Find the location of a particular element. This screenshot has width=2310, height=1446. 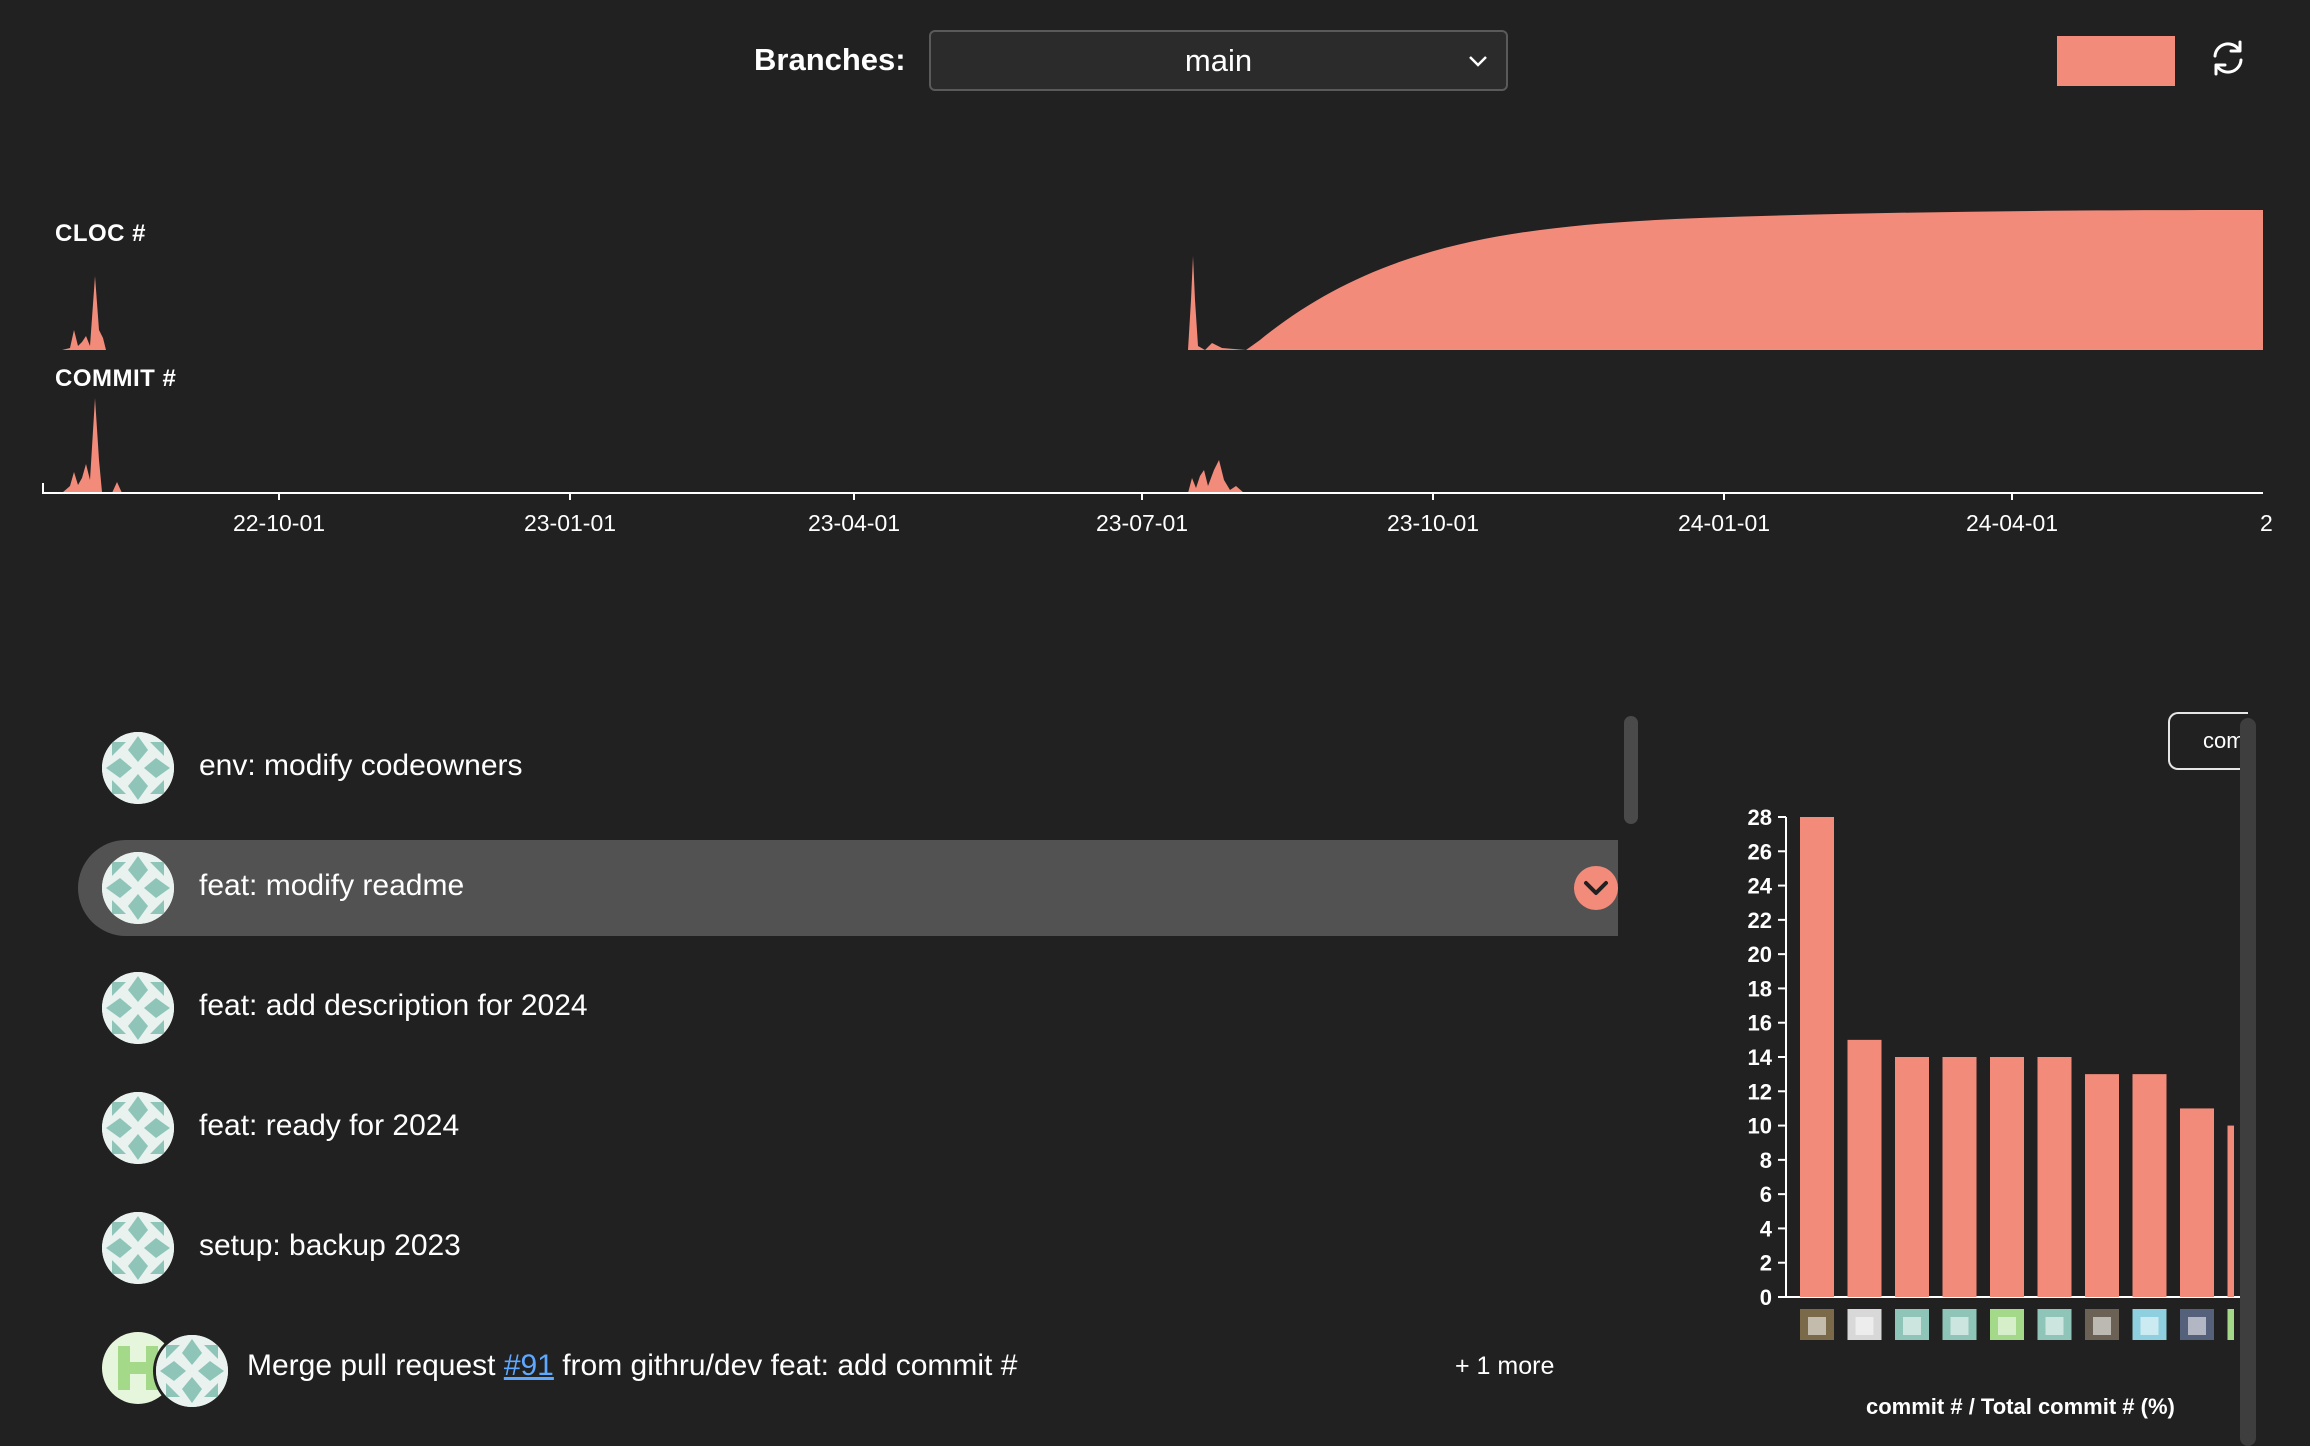

branch-select: main is located at coordinates (1218, 60).